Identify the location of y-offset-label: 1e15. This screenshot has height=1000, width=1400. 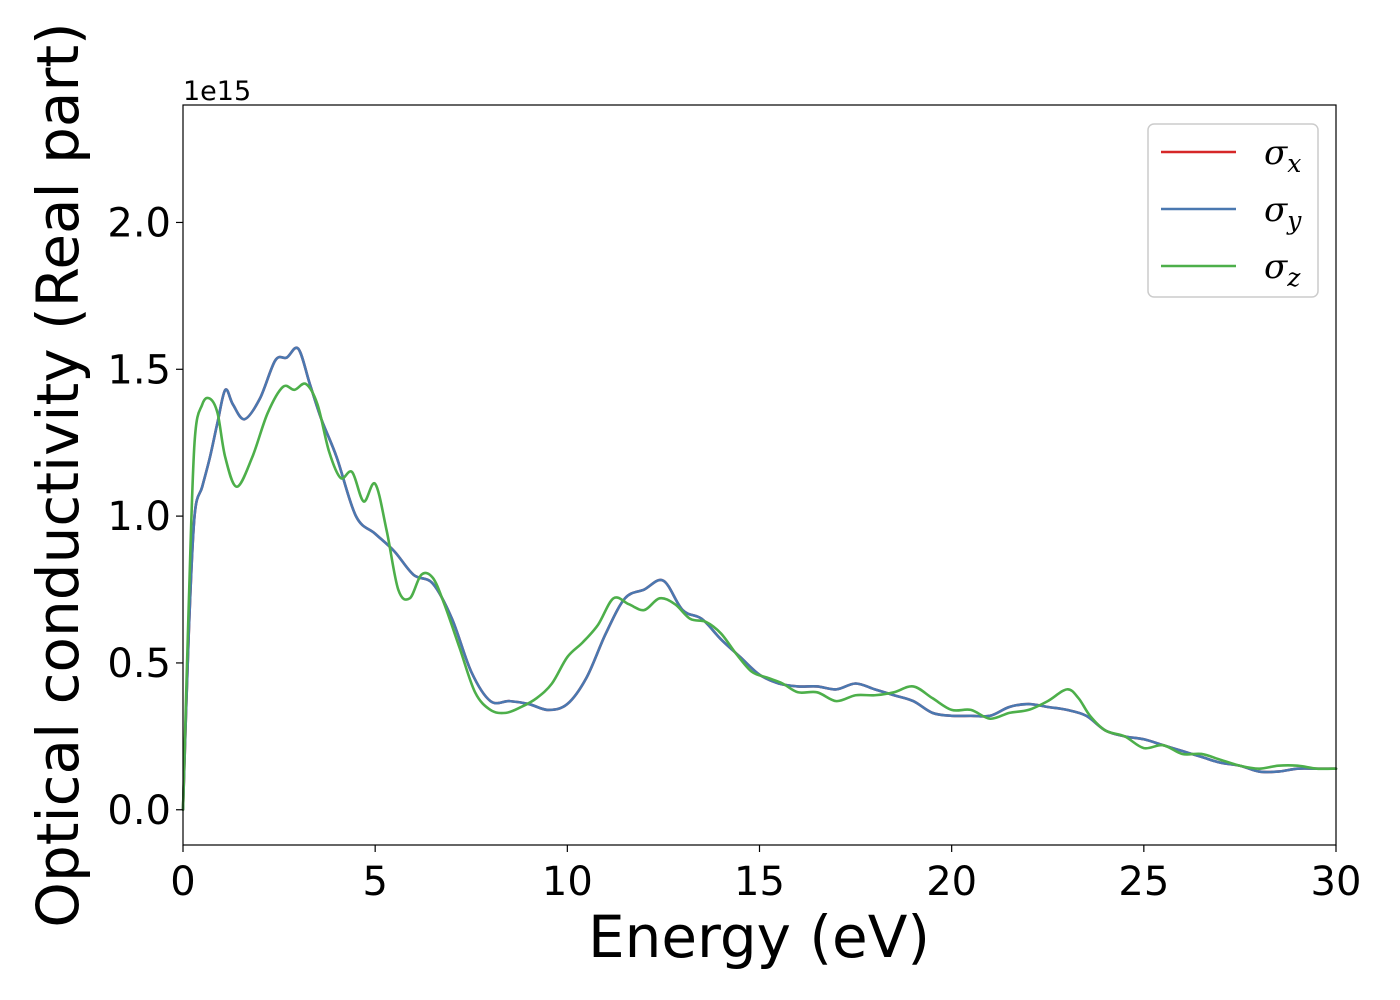
(217, 91).